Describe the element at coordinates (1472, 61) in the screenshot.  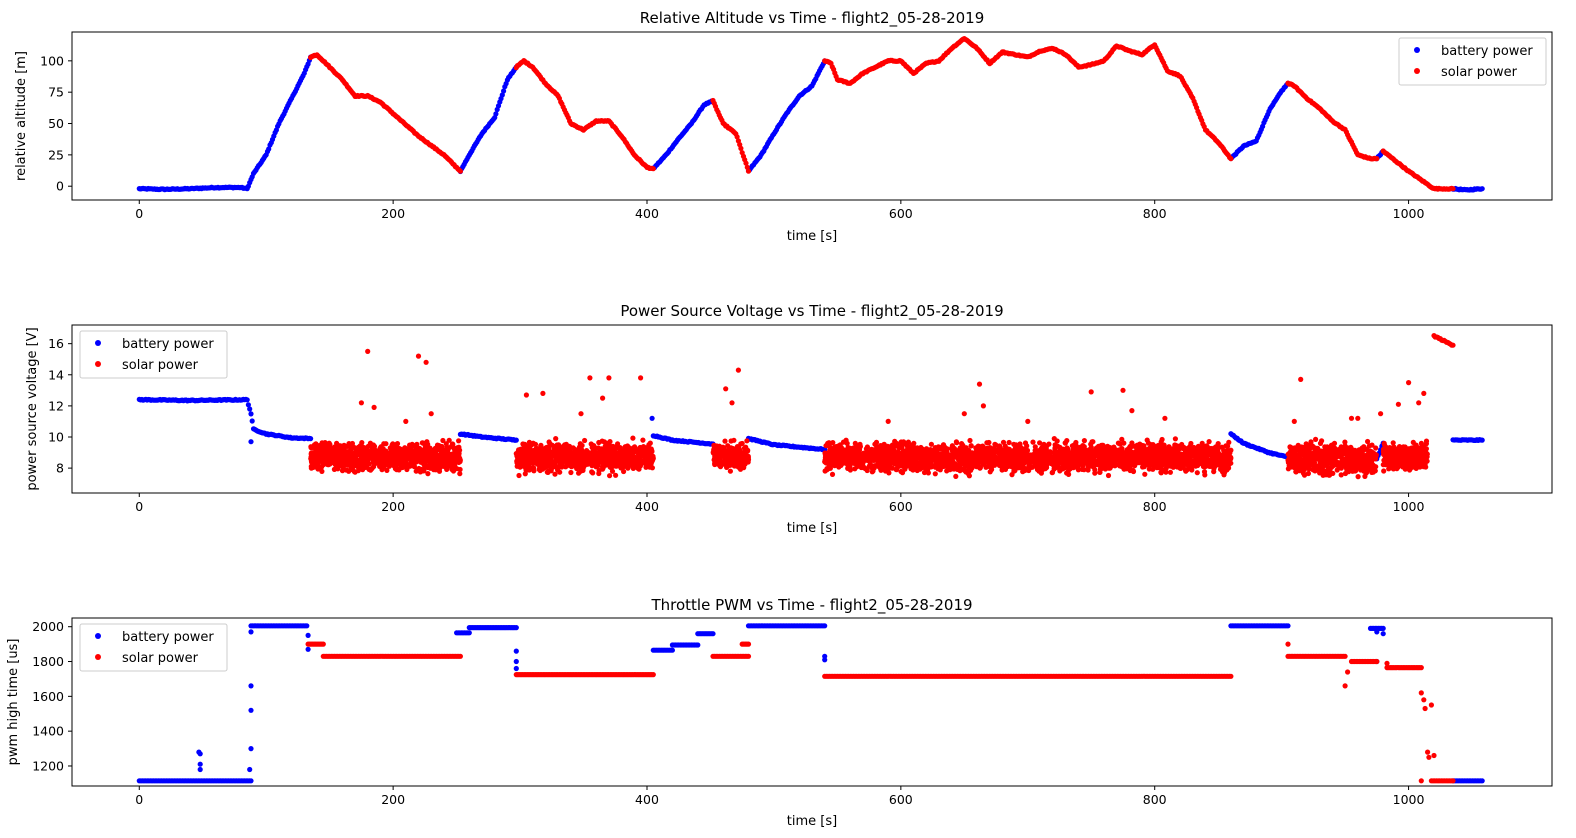
I see `legend: battery power solar power` at that location.